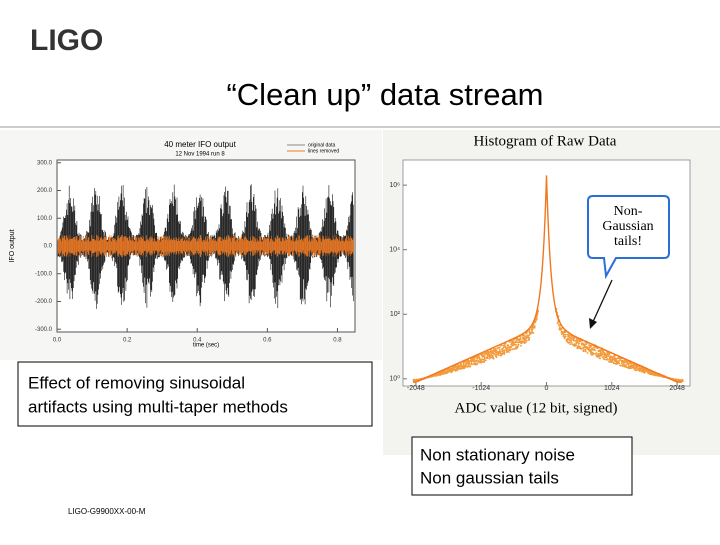  I want to click on callout-arrow, so click(602, 302).